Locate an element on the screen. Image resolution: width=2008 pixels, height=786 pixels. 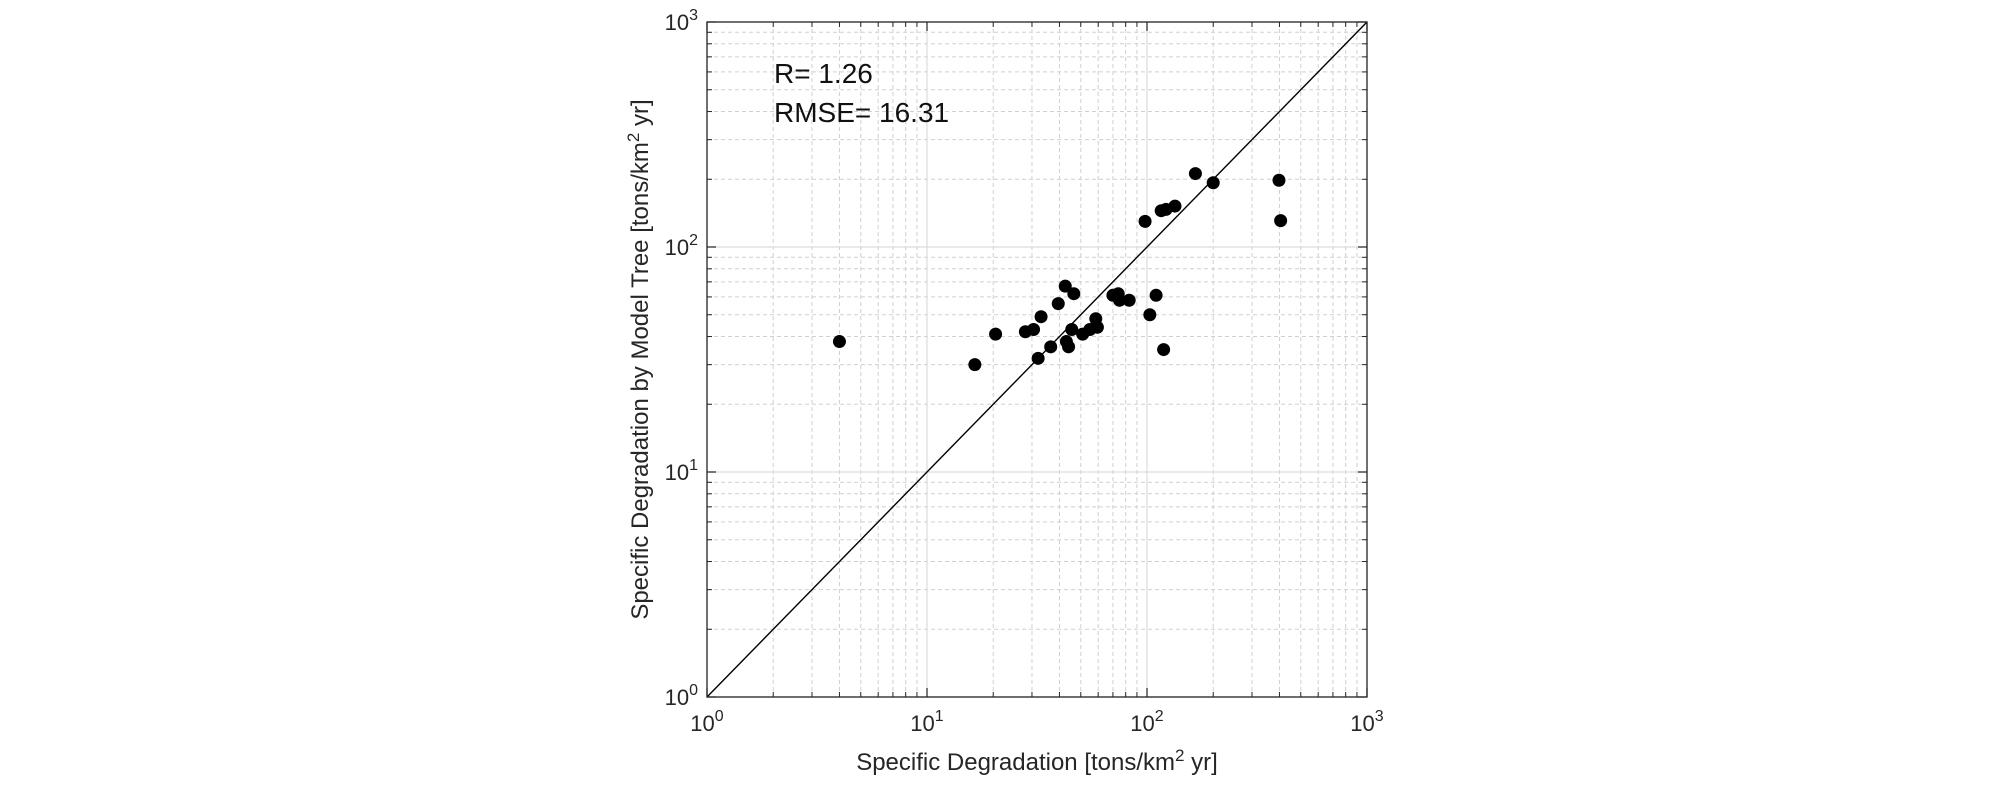
annotation-rmse: RMSE= 16.31 is located at coordinates (861, 112).